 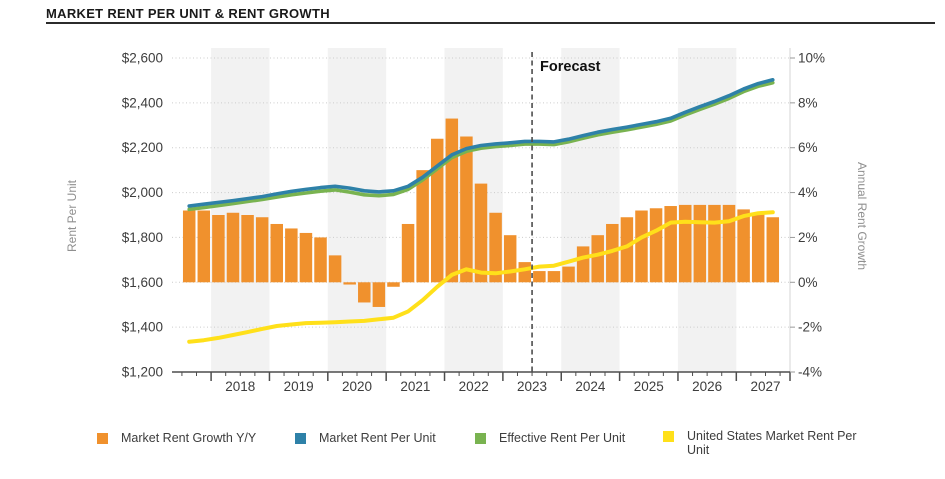 What do you see at coordinates (142, 237) in the screenshot?
I see `y-left-tick-label: $1,800` at bounding box center [142, 237].